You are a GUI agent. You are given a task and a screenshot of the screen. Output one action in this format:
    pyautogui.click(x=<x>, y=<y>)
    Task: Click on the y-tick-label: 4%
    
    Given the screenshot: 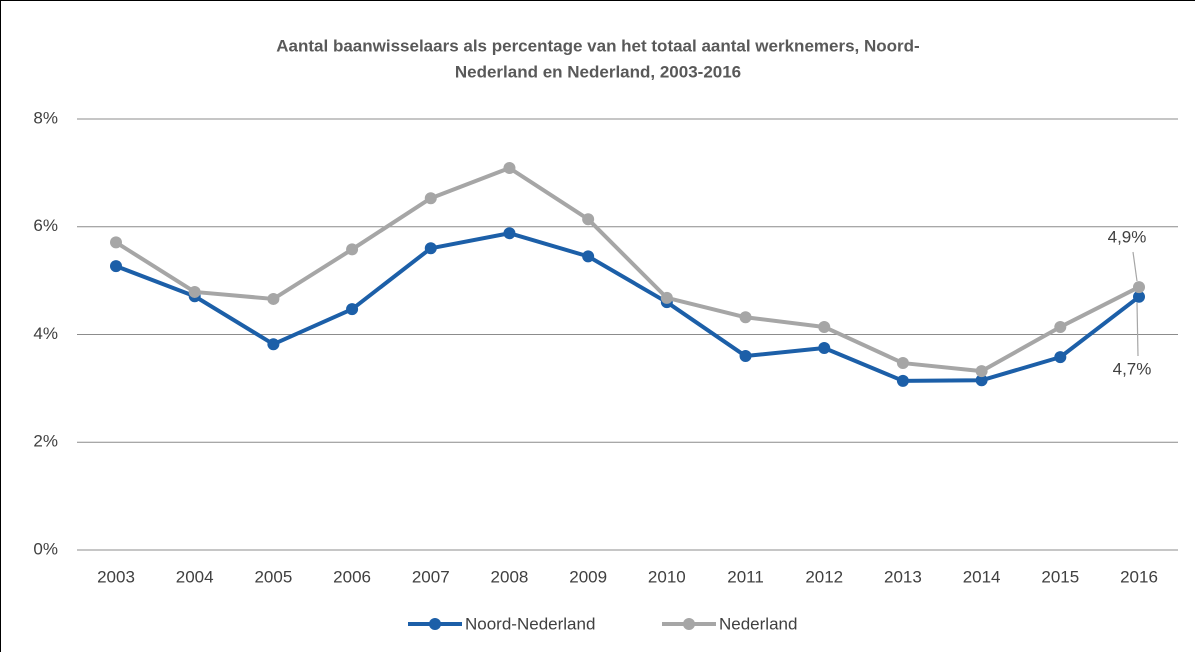 What is the action you would take?
    pyautogui.click(x=45, y=333)
    